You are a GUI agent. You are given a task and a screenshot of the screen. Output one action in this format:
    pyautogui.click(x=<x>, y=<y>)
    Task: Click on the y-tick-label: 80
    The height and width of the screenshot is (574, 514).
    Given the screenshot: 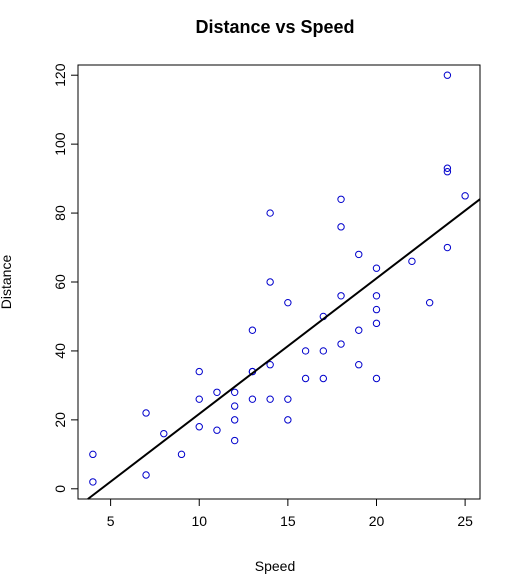 What is the action you would take?
    pyautogui.click(x=60, y=213)
    